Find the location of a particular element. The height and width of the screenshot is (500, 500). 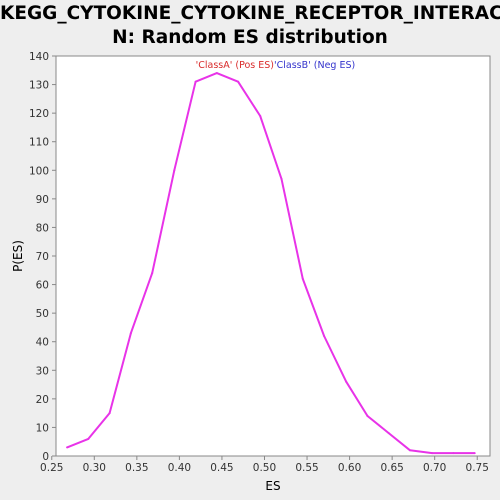

y-axis-title: P(ES) is located at coordinates (18, 256).